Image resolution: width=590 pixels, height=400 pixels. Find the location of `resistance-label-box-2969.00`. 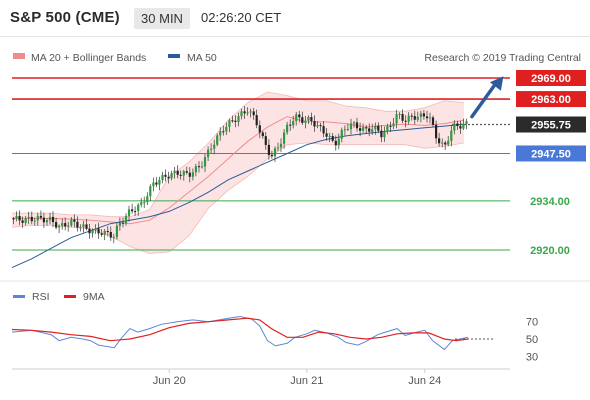

resistance-label-box-2969.00 is located at coordinates (551, 78).